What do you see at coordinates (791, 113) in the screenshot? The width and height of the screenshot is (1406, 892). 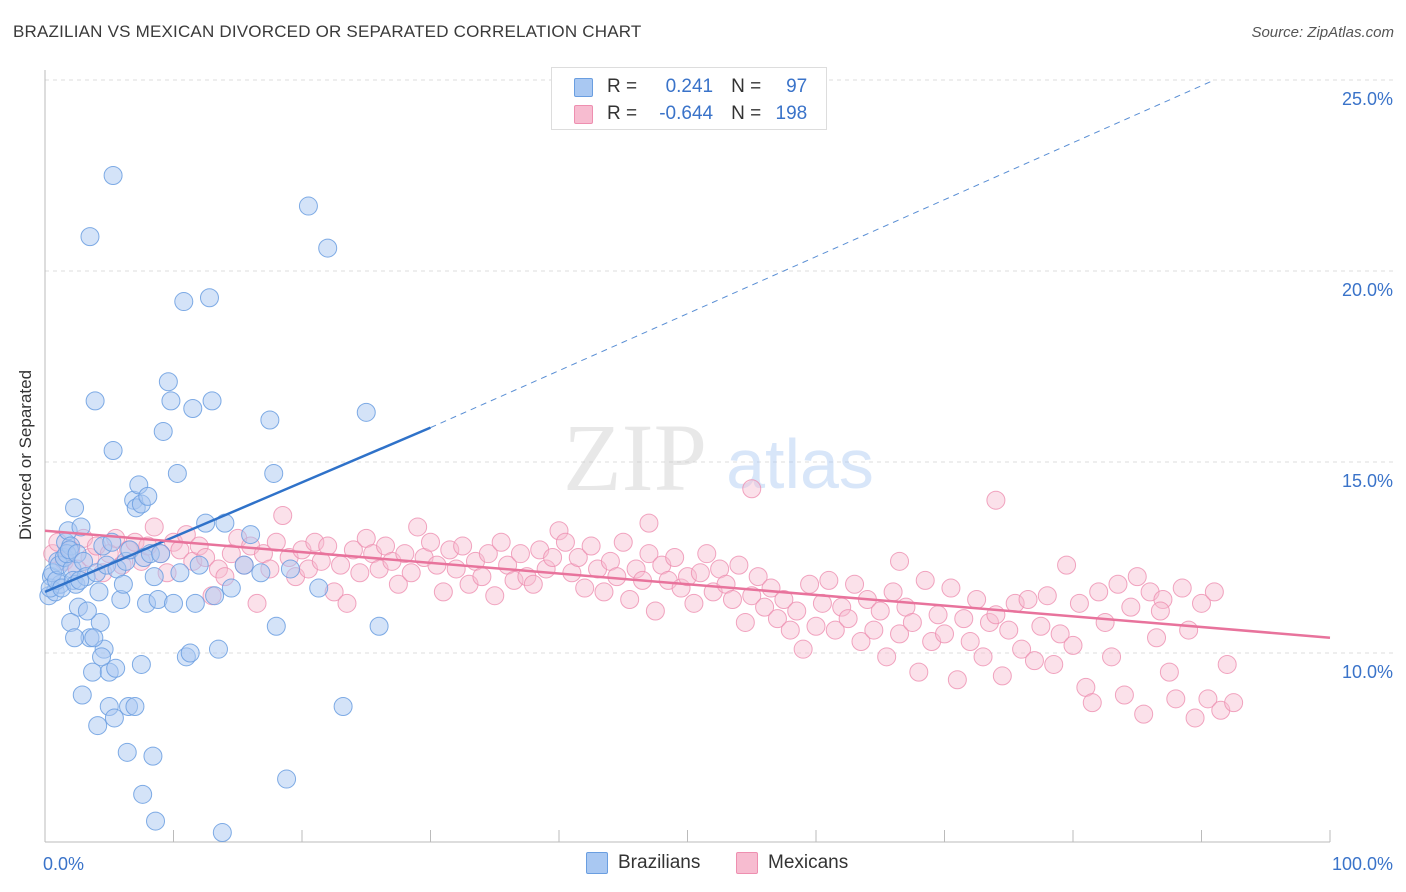 I see `n-value: 198` at bounding box center [791, 113].